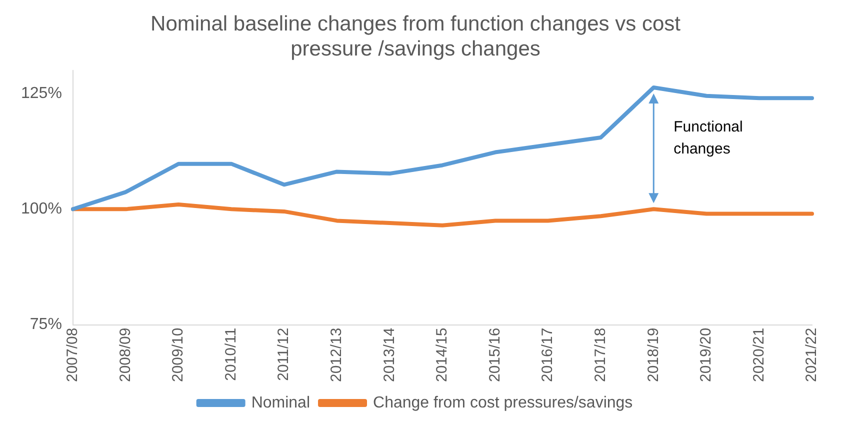 This screenshot has width=841, height=429. Describe the element at coordinates (178, 355) in the screenshot. I see `x-tick-label: 2009/10` at that location.